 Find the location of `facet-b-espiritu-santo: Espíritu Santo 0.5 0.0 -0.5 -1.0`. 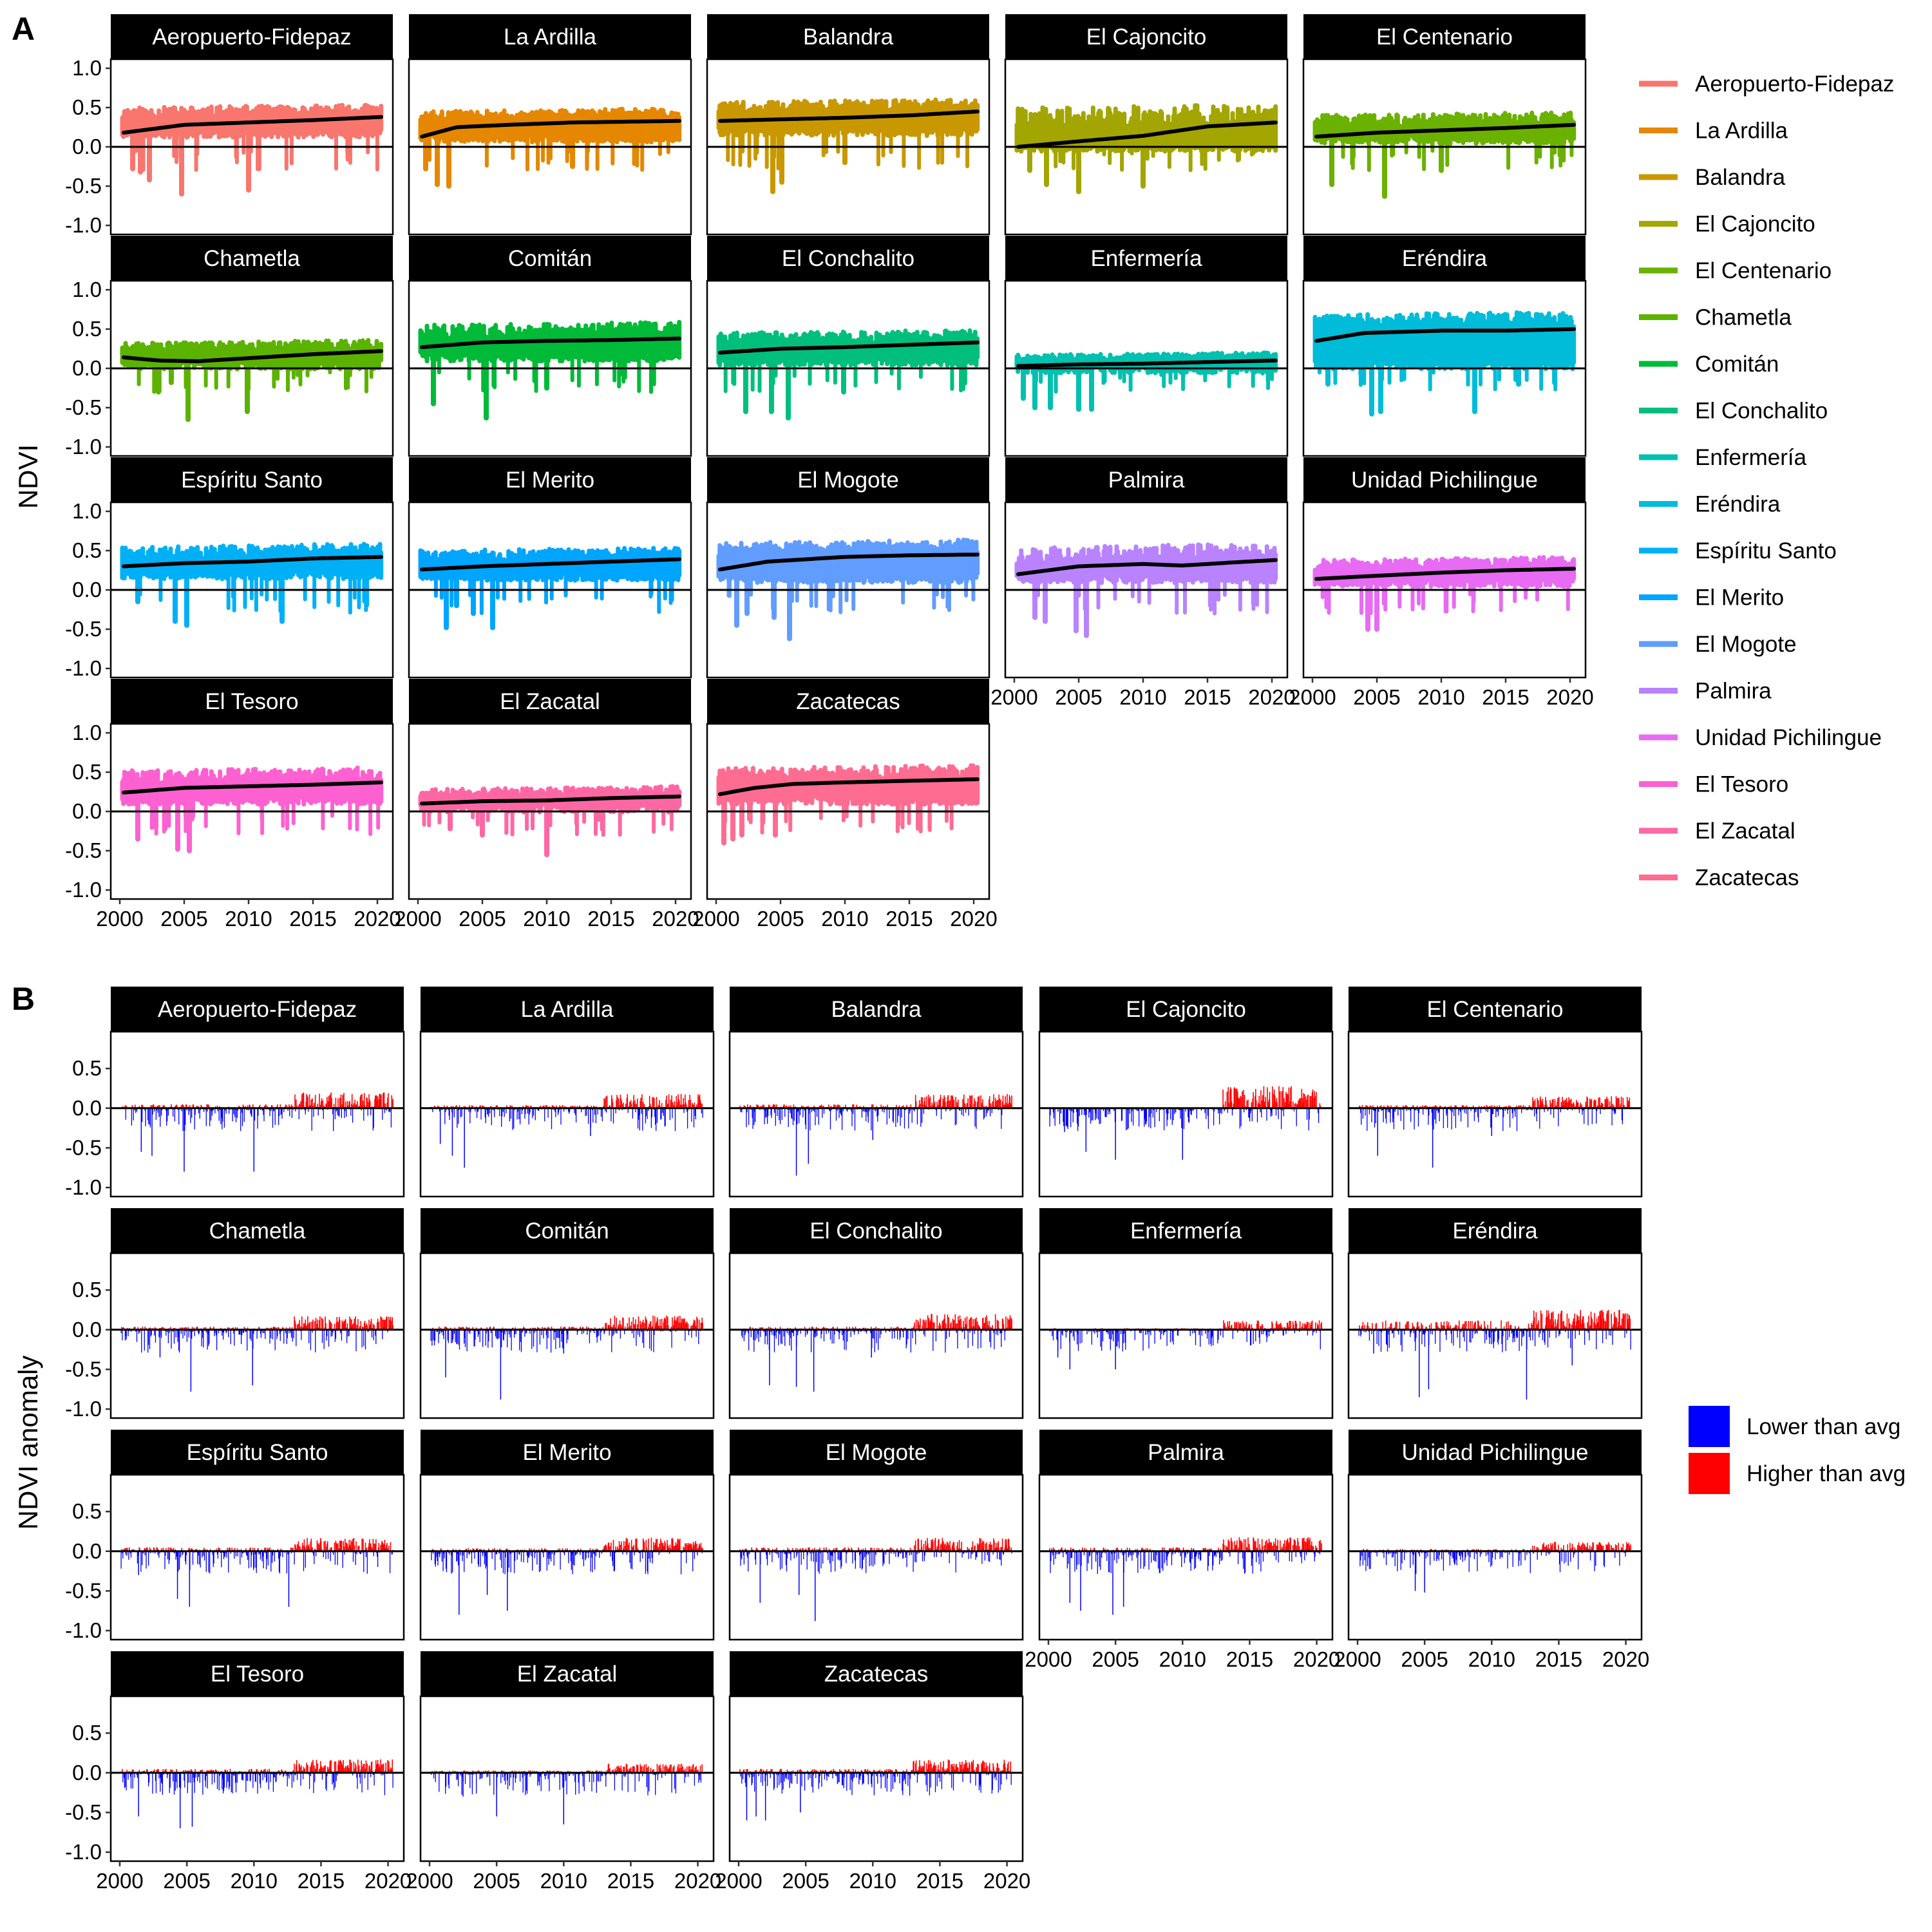

facet-b-espiritu-santo: Espíritu Santo 0.5 0.0 -0.5 -1.0 is located at coordinates (235, 1536).